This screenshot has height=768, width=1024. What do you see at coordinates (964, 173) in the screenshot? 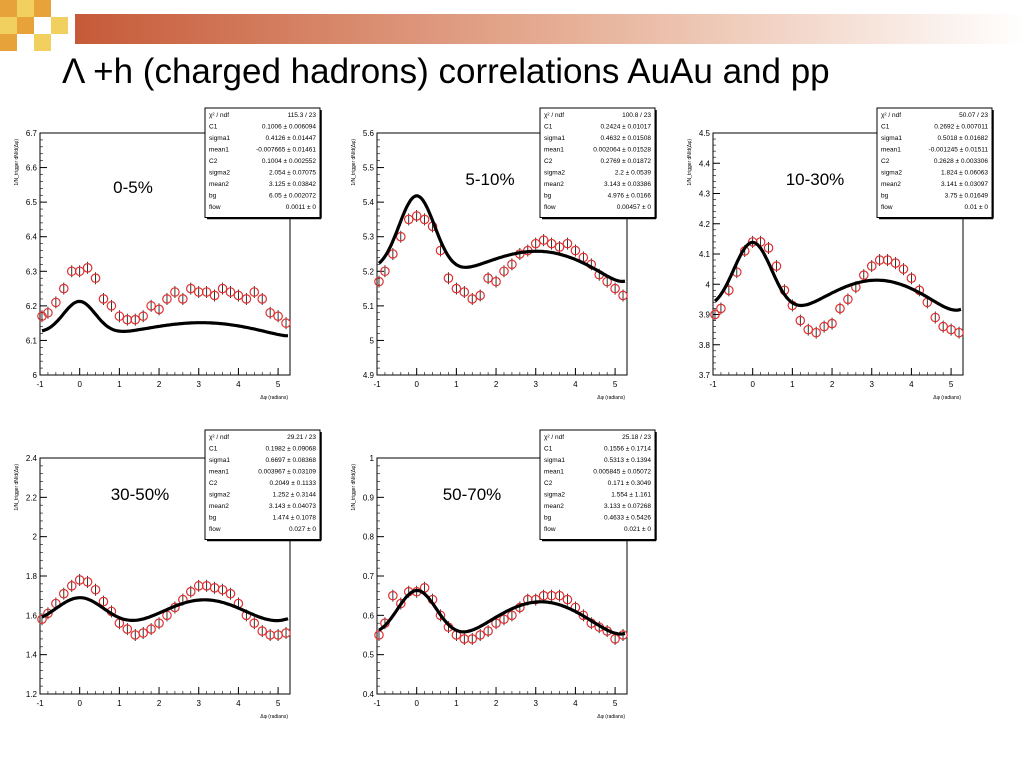
I see `stats-value: 1.824 ± 0.06063` at bounding box center [964, 173].